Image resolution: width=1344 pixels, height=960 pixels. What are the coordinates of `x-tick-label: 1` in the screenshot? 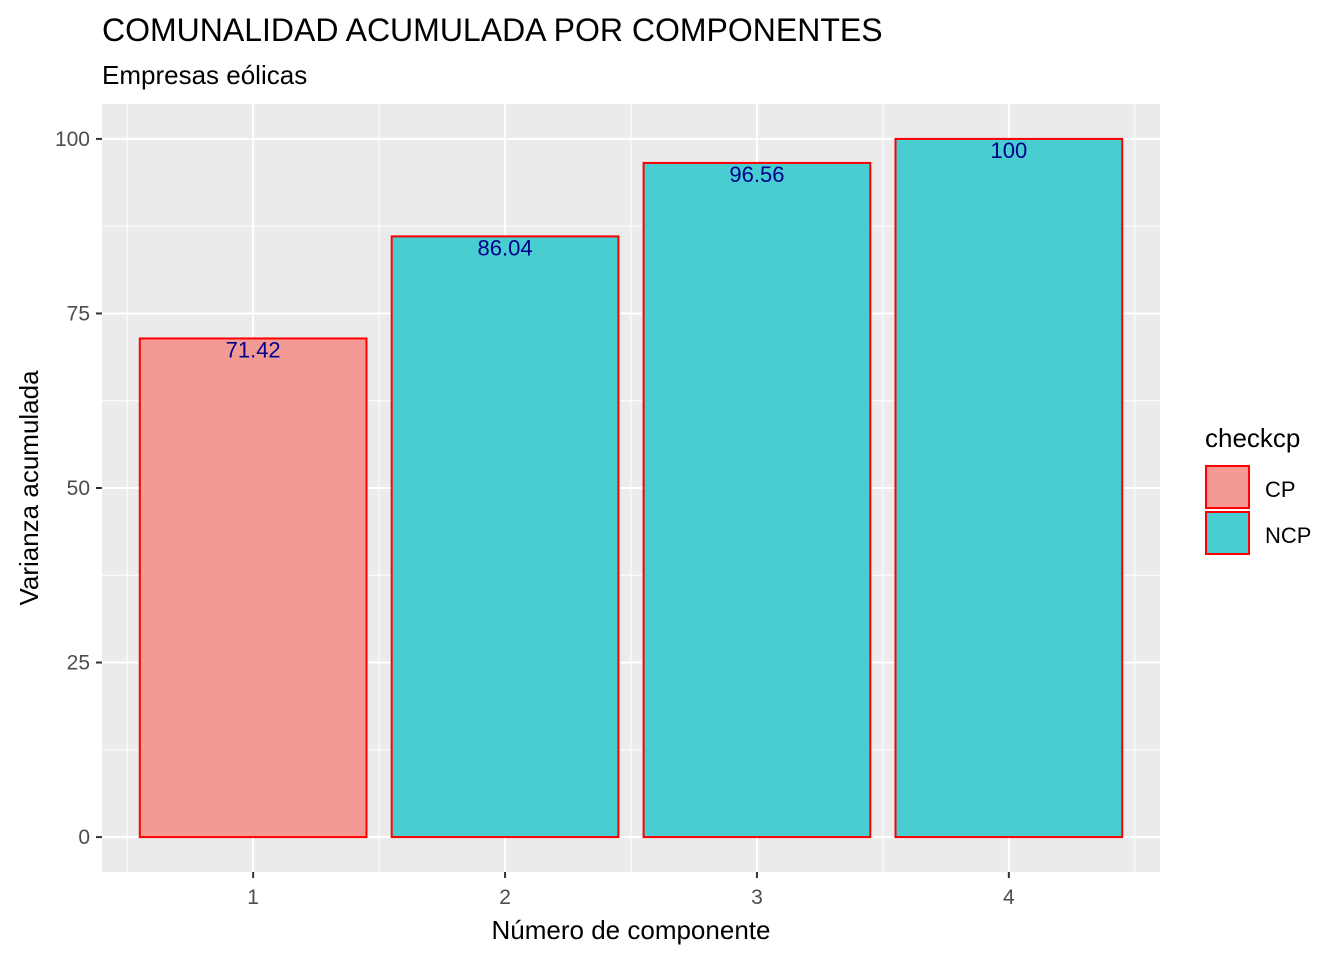 It's located at (253, 897).